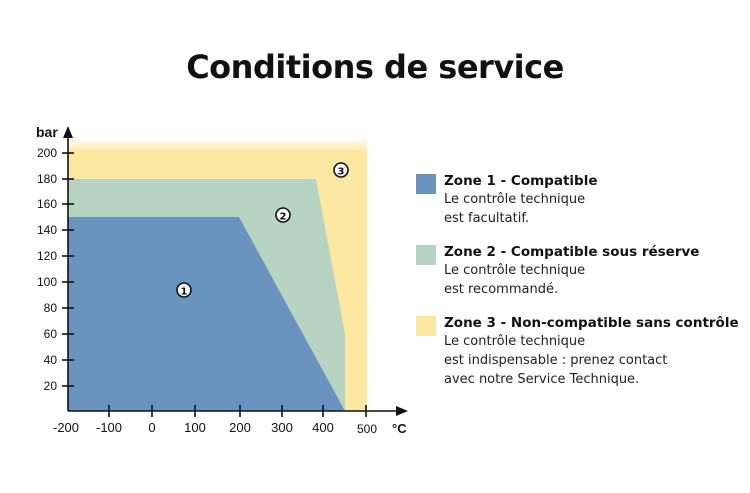 Image resolution: width=750 pixels, height=493 pixels. I want to click on y-tick-labels: 200 180 160 140 120 100 80 60 40 20, so click(47, 269).